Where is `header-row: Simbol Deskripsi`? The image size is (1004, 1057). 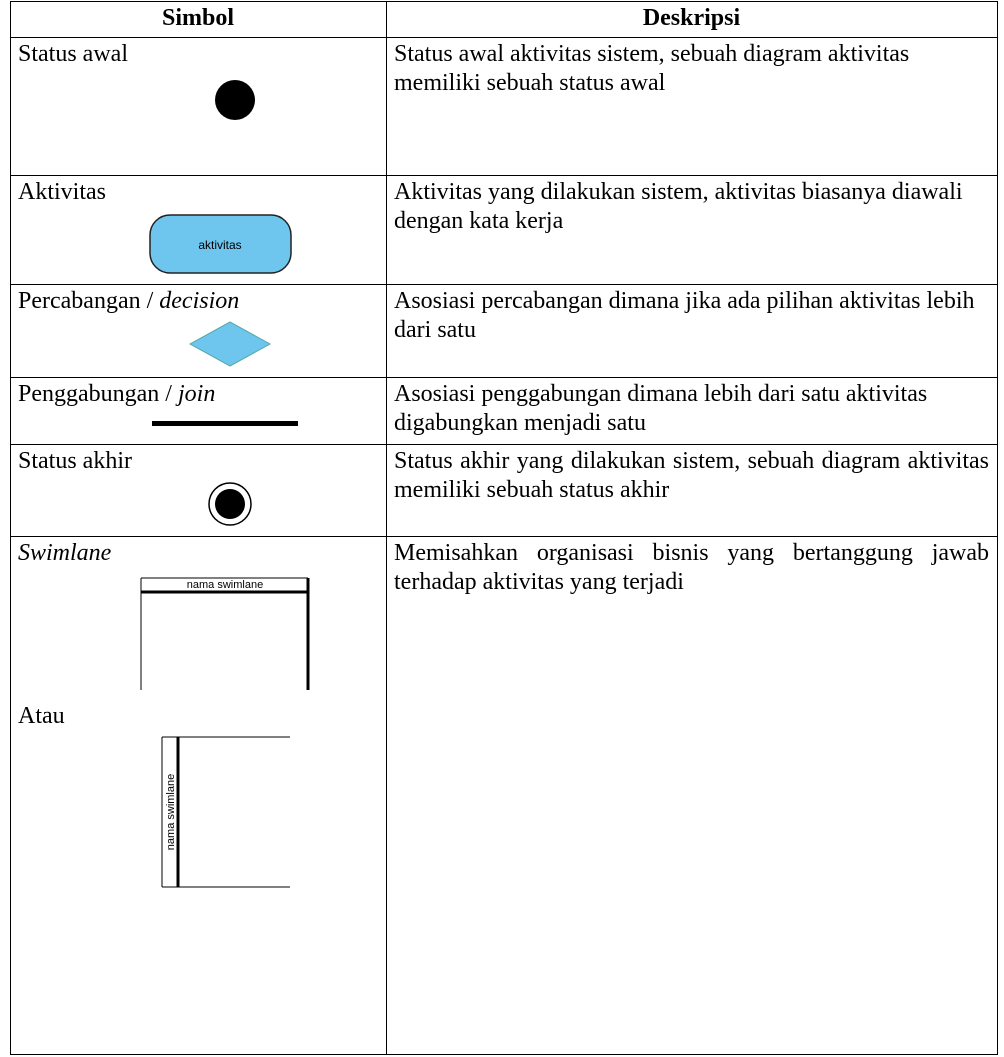 header-row: Simbol Deskripsi is located at coordinates (504, 19).